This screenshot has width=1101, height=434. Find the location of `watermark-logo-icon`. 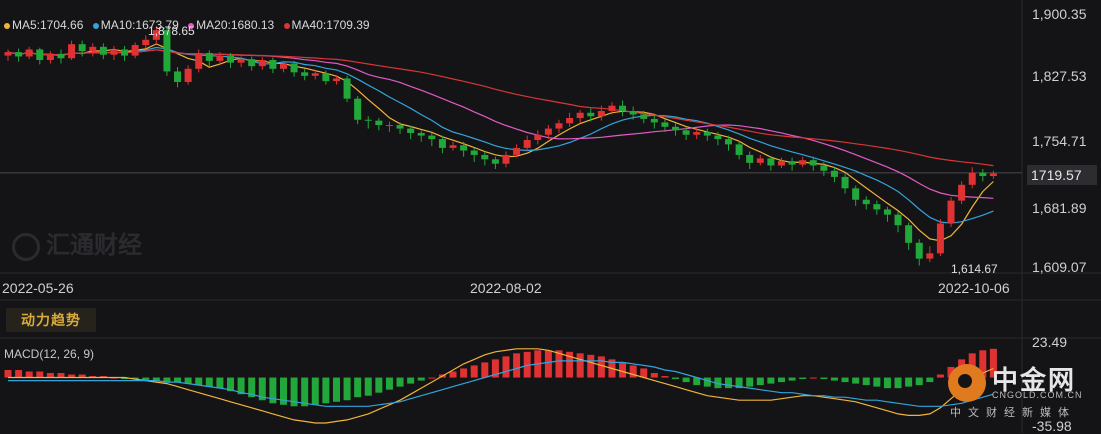

watermark-logo-icon is located at coordinates (26, 246).